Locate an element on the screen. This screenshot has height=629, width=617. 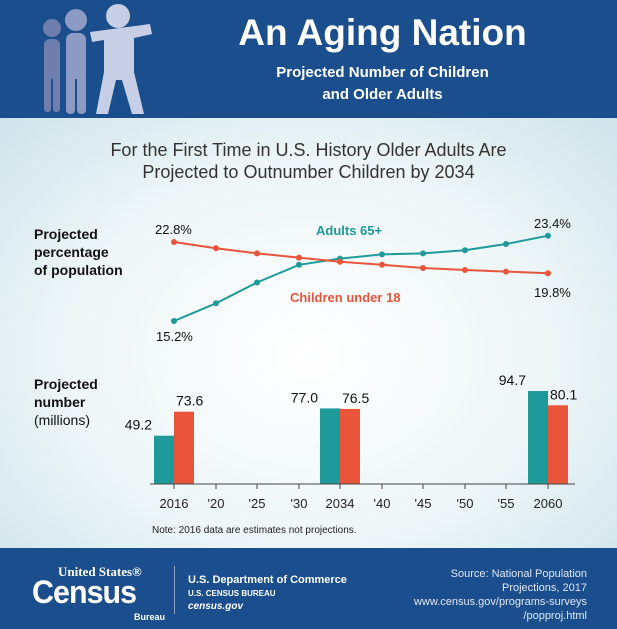
pct-label-line-2: percentage is located at coordinates (71, 252).